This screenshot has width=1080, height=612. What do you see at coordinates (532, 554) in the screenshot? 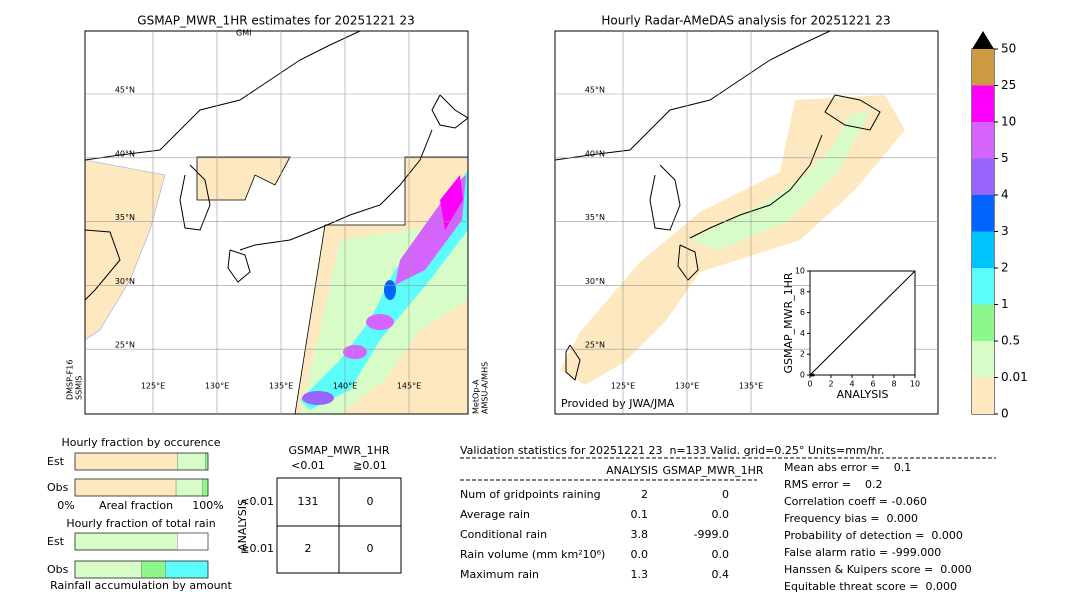
I see `stat-label: Rain volume (mm km²10⁶)` at bounding box center [532, 554].